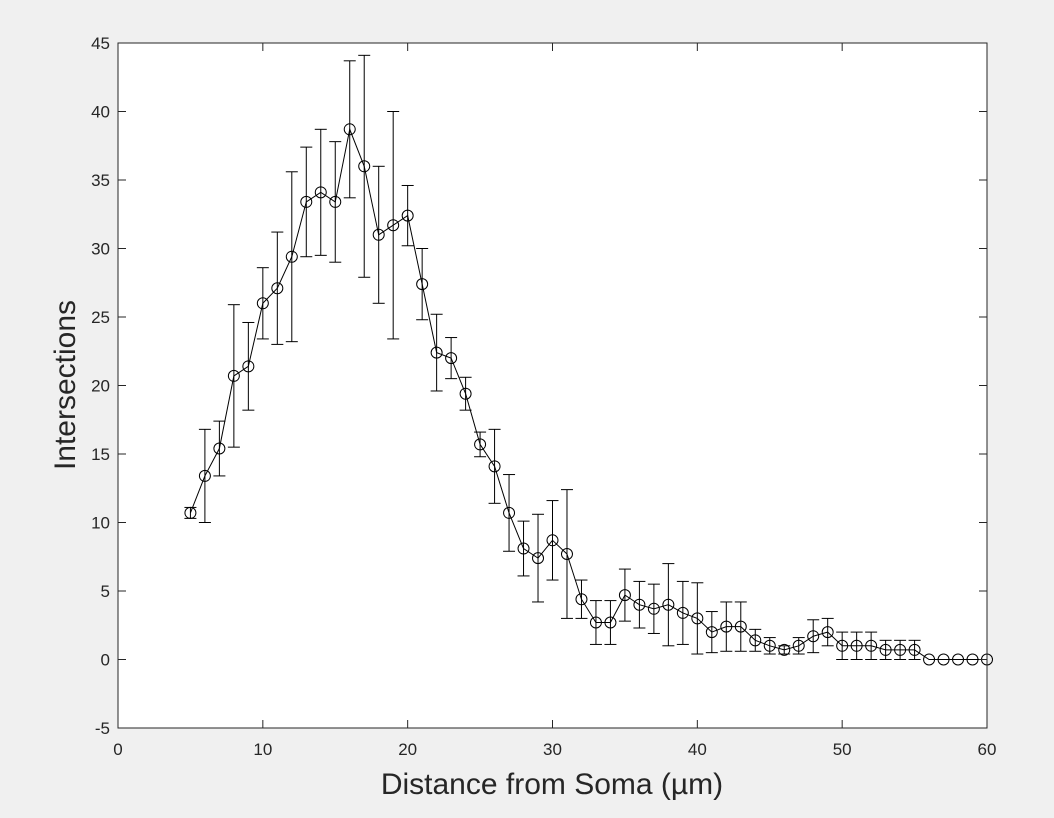 The width and height of the screenshot is (1054, 818). Describe the element at coordinates (100, 523) in the screenshot. I see `y-tick-label: 10` at that location.